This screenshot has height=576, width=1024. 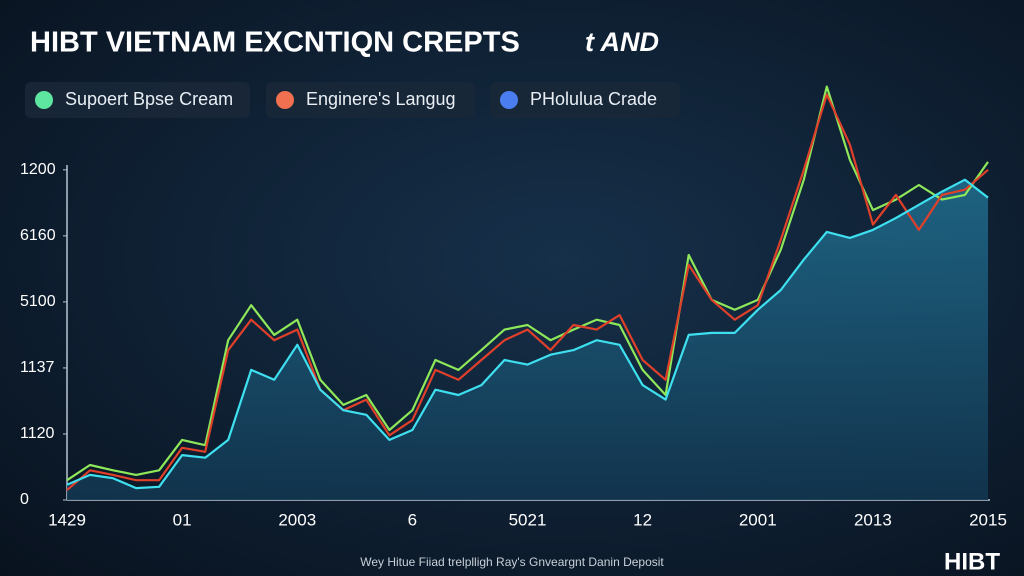 What do you see at coordinates (38, 169) in the screenshot?
I see `y-tick-label: 1200` at bounding box center [38, 169].